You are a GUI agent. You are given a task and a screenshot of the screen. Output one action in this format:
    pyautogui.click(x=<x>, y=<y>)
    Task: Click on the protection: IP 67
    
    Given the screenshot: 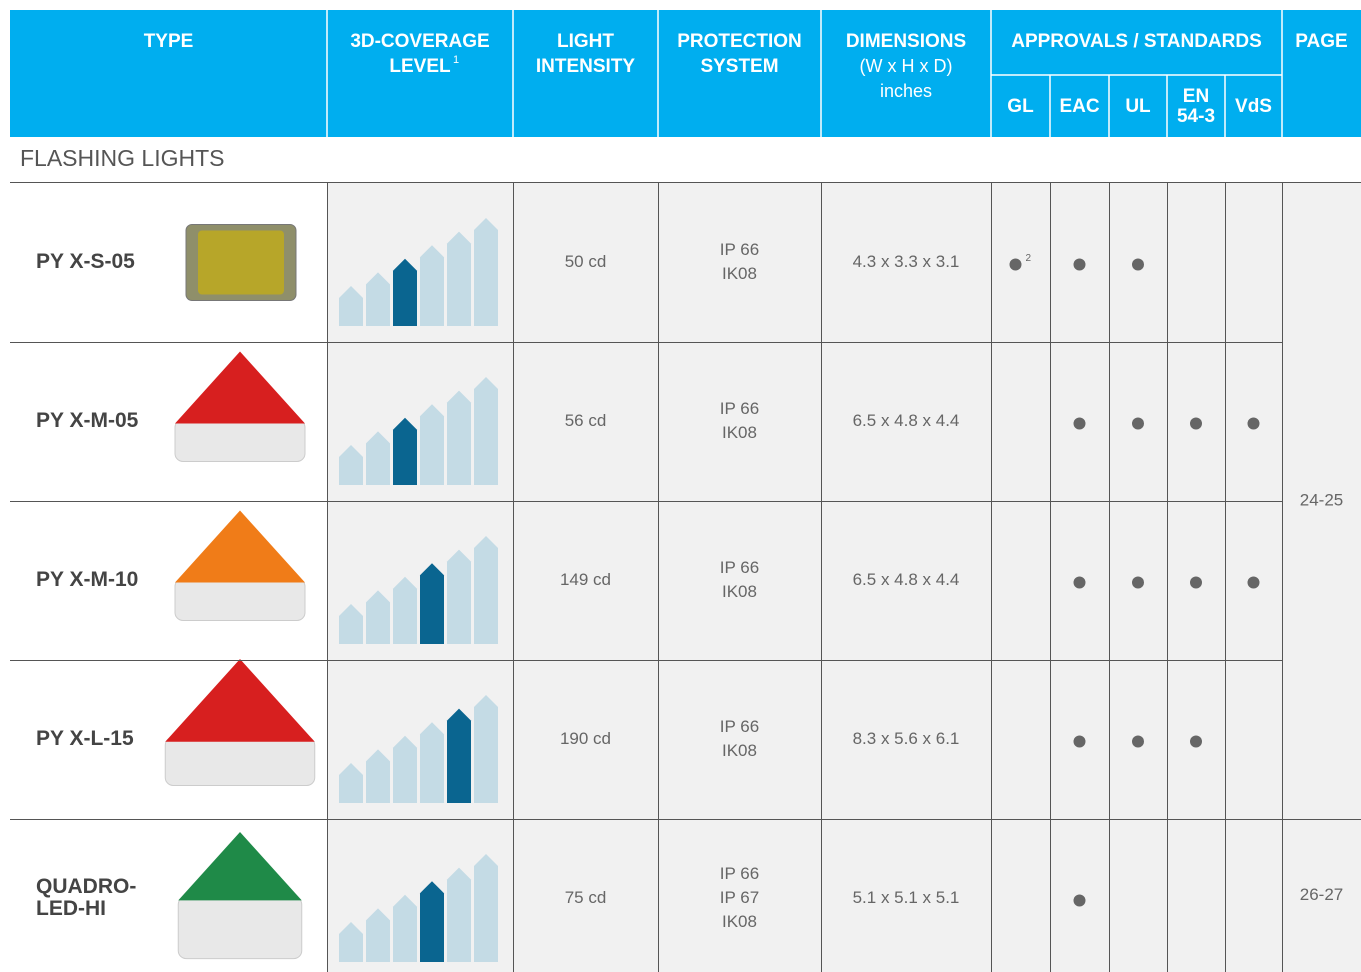 What is the action you would take?
    pyautogui.click(x=739, y=897)
    